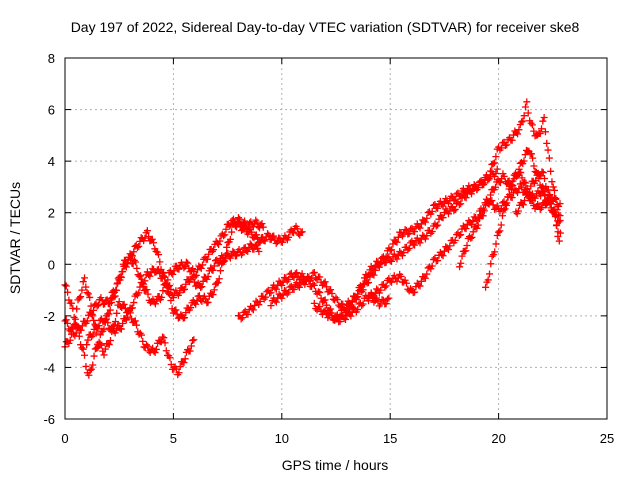  I want to click on y-tick-label: 2, so click(51, 213).